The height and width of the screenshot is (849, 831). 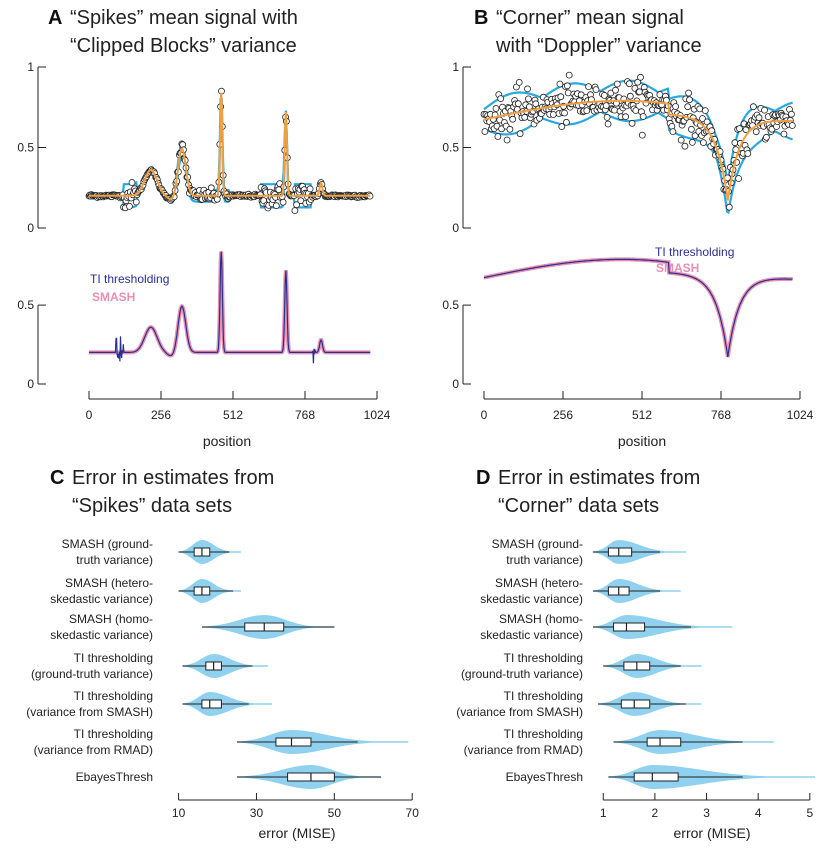 What do you see at coordinates (111, 619) in the screenshot?
I see `category-label-line1: SMASH (homo-` at bounding box center [111, 619].